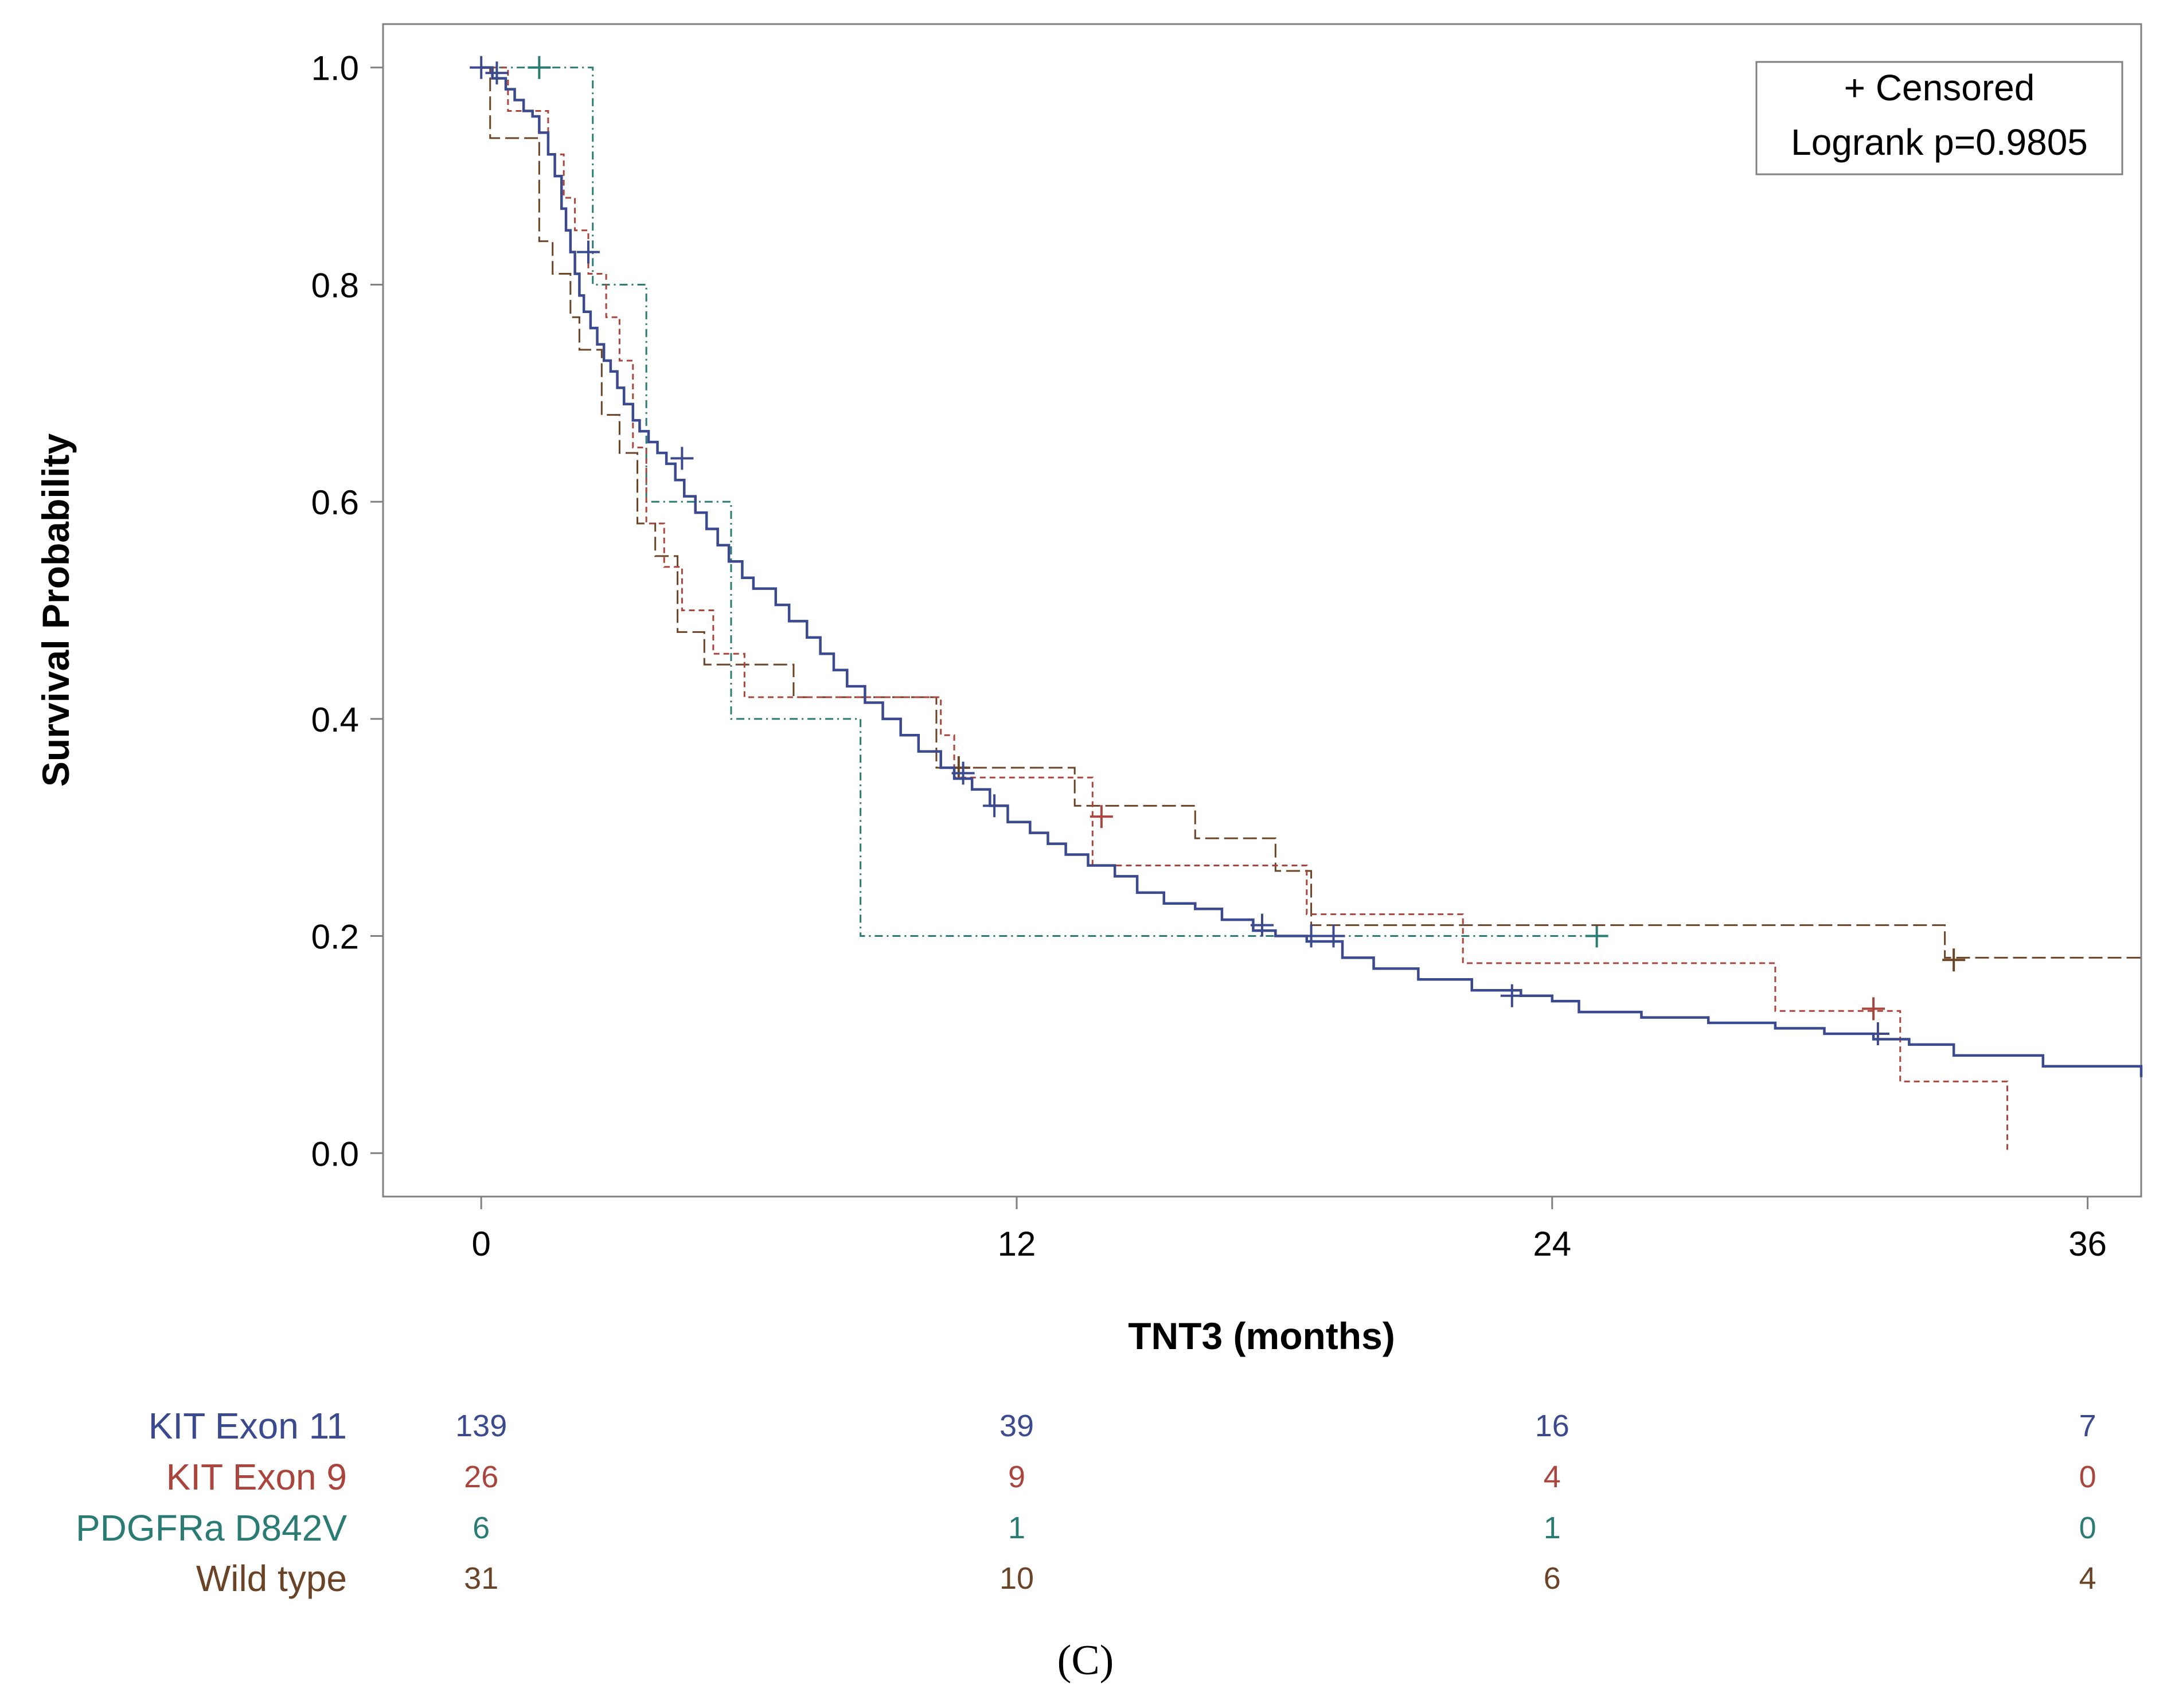 The image size is (2171, 1708). What do you see at coordinates (481, 1579) in the screenshot?
I see `risk-count: 31` at bounding box center [481, 1579].